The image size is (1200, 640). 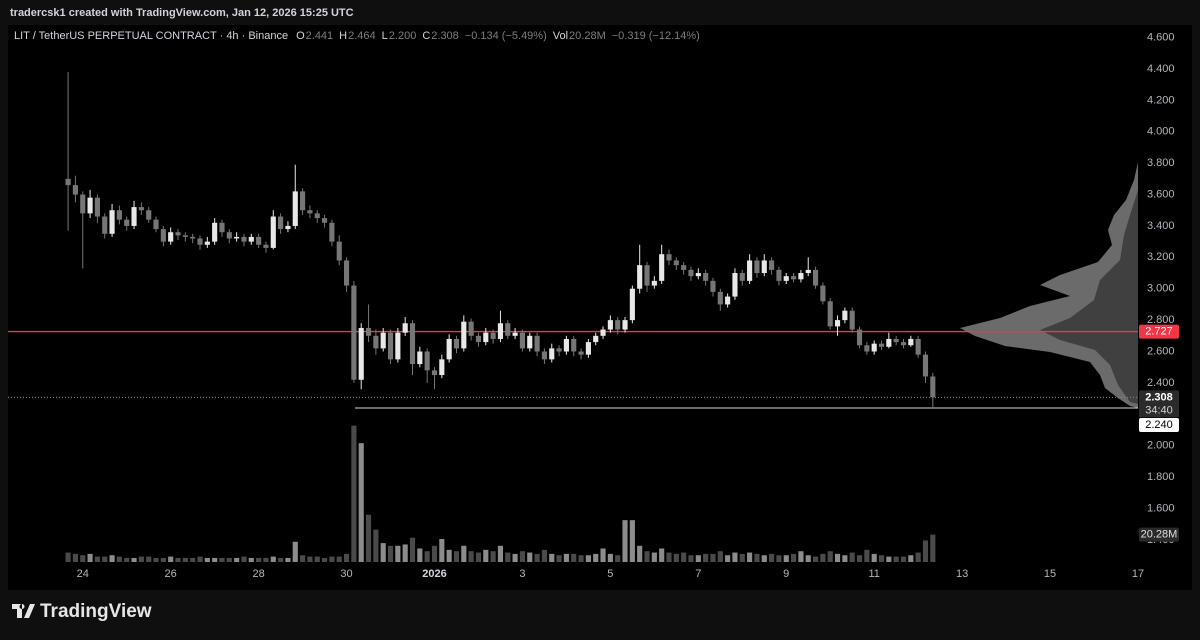 What do you see at coordinates (1159, 331) in the screenshot?
I see `price-line-tag-box` at bounding box center [1159, 331].